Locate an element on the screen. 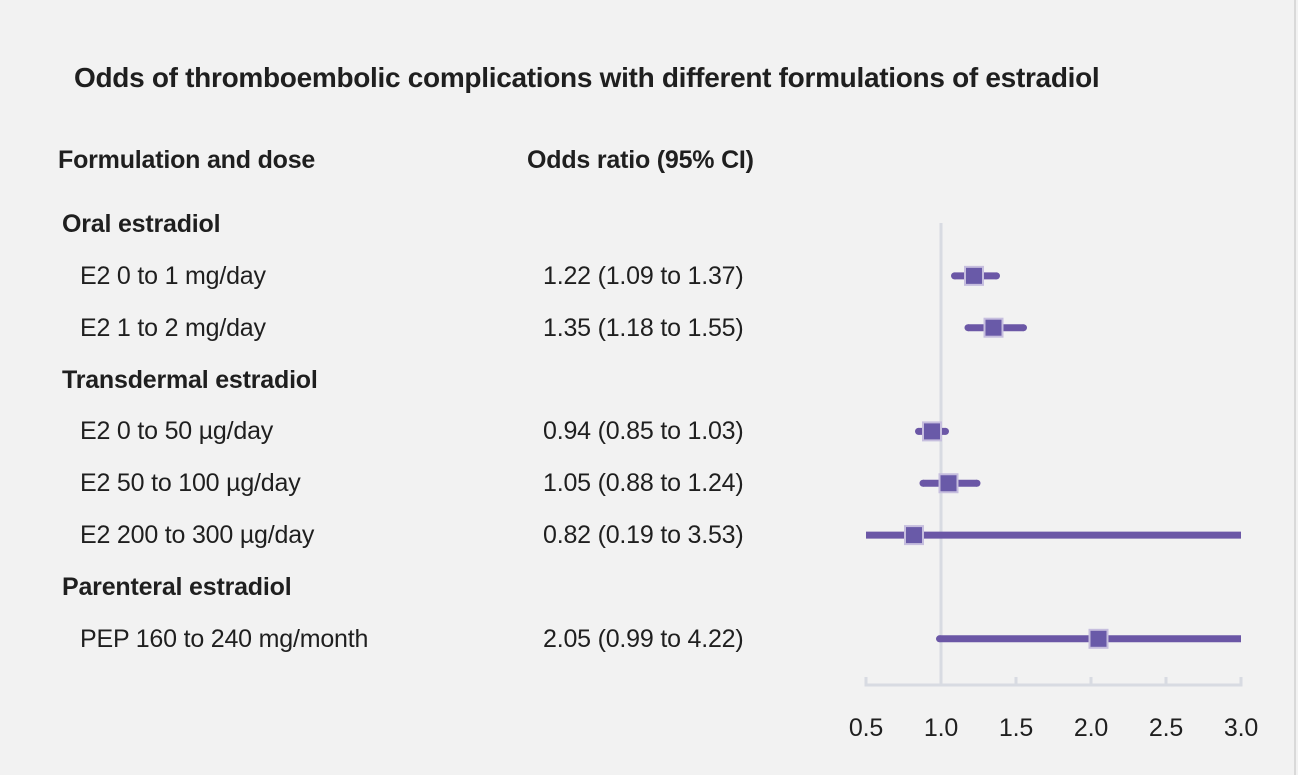  odds-ratio-value: 0.94 (0.85 to 1.03) is located at coordinates (643, 431).